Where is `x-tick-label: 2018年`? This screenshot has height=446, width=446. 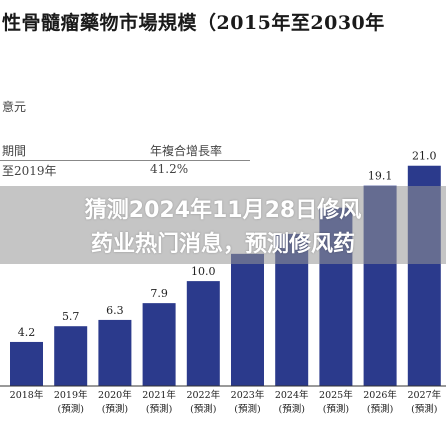
x-tick-label: 2018年 is located at coordinates (27, 395).